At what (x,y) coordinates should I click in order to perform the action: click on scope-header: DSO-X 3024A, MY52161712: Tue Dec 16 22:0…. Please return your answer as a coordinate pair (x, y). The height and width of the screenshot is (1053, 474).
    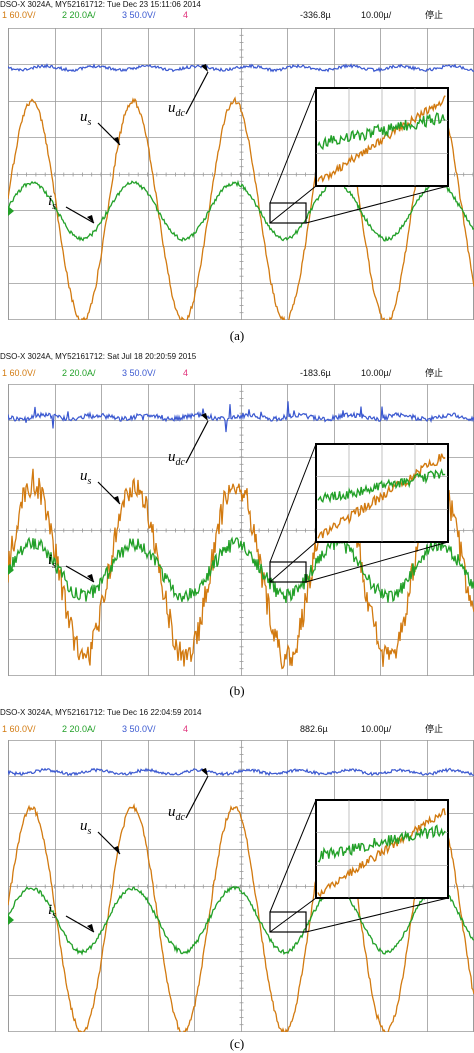
    Looking at the image, I should click on (101, 712).